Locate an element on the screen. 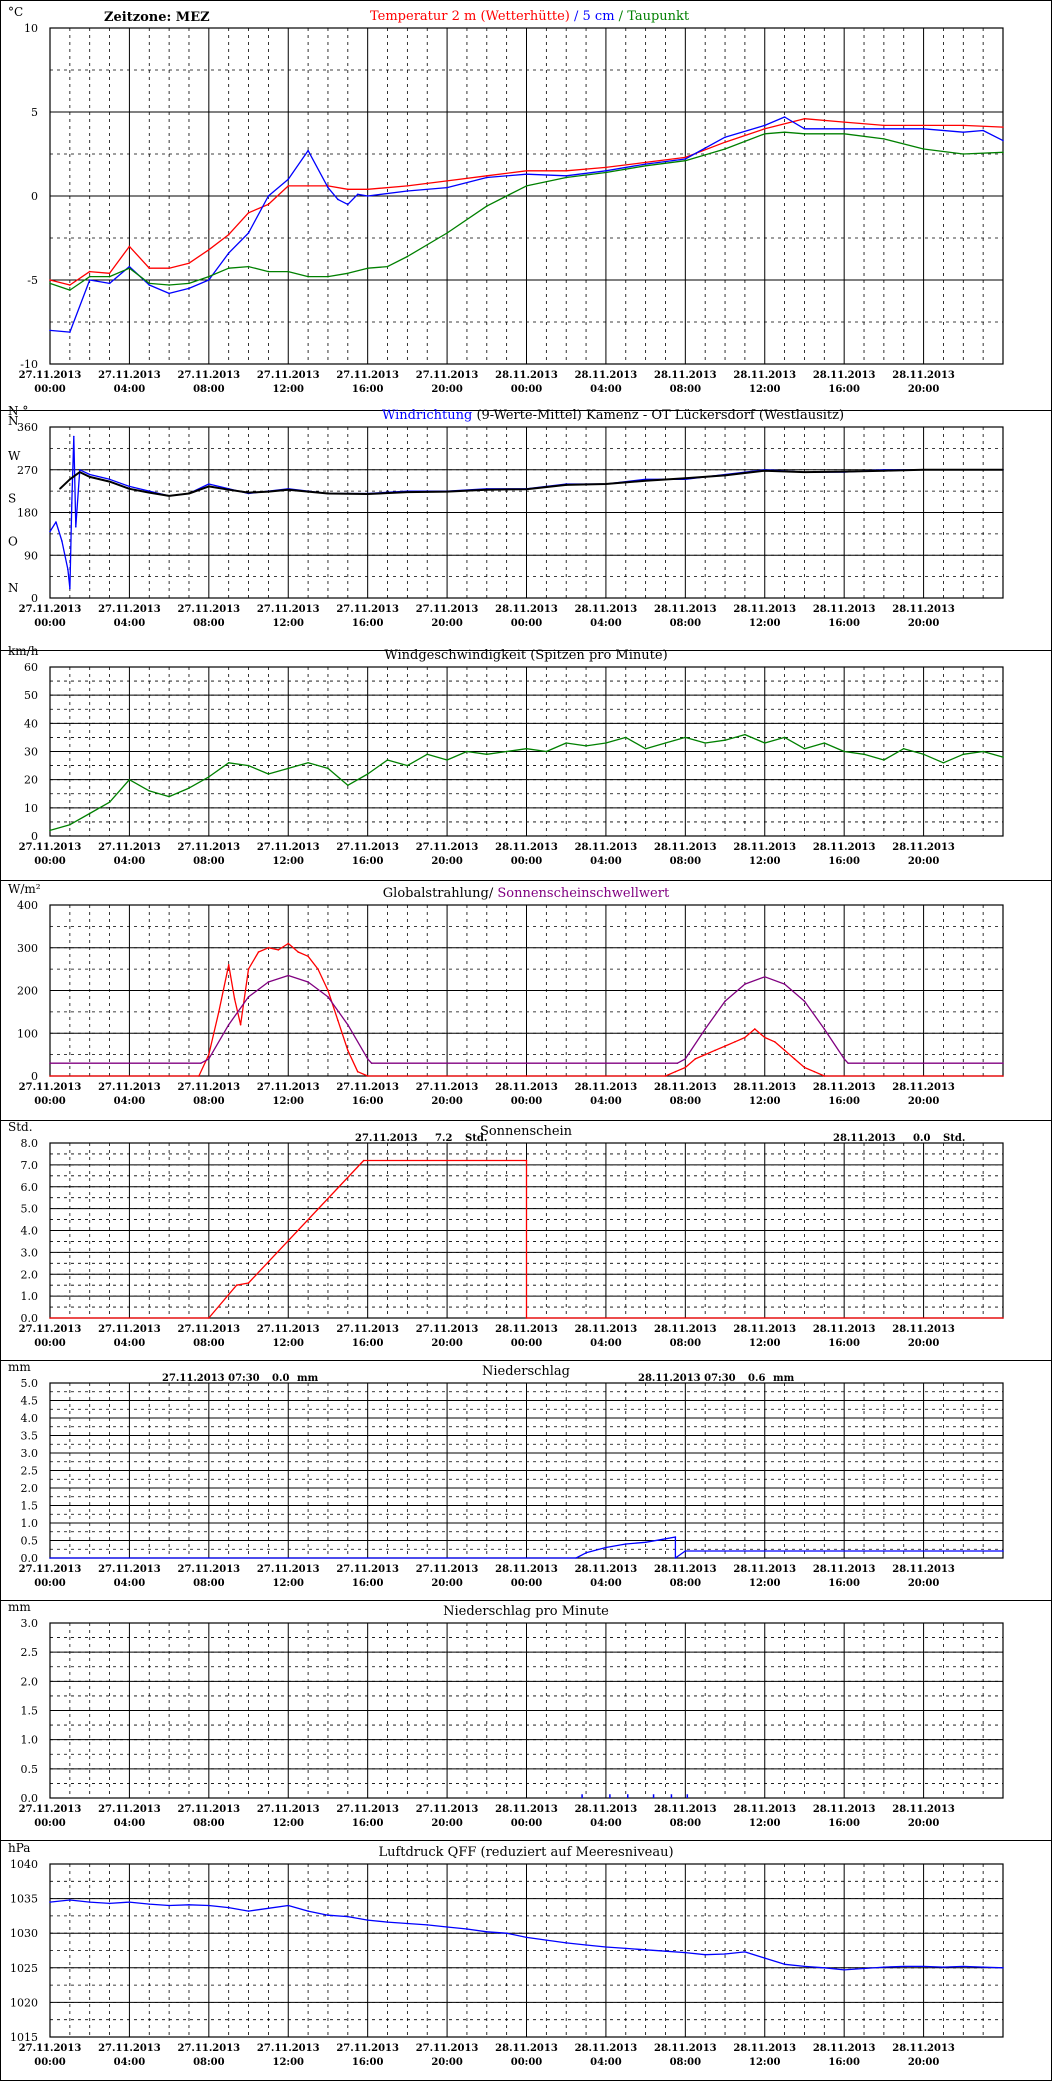 The width and height of the screenshot is (1052, 2081). annotation-value: 7.2 is located at coordinates (443, 1138).